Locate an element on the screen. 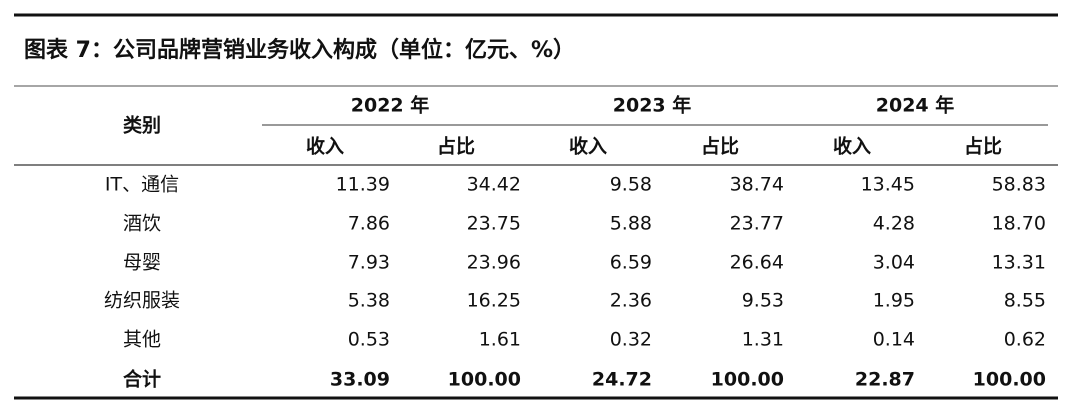 The width and height of the screenshot is (1080, 410). cell-value: 0.32 is located at coordinates (631, 340).